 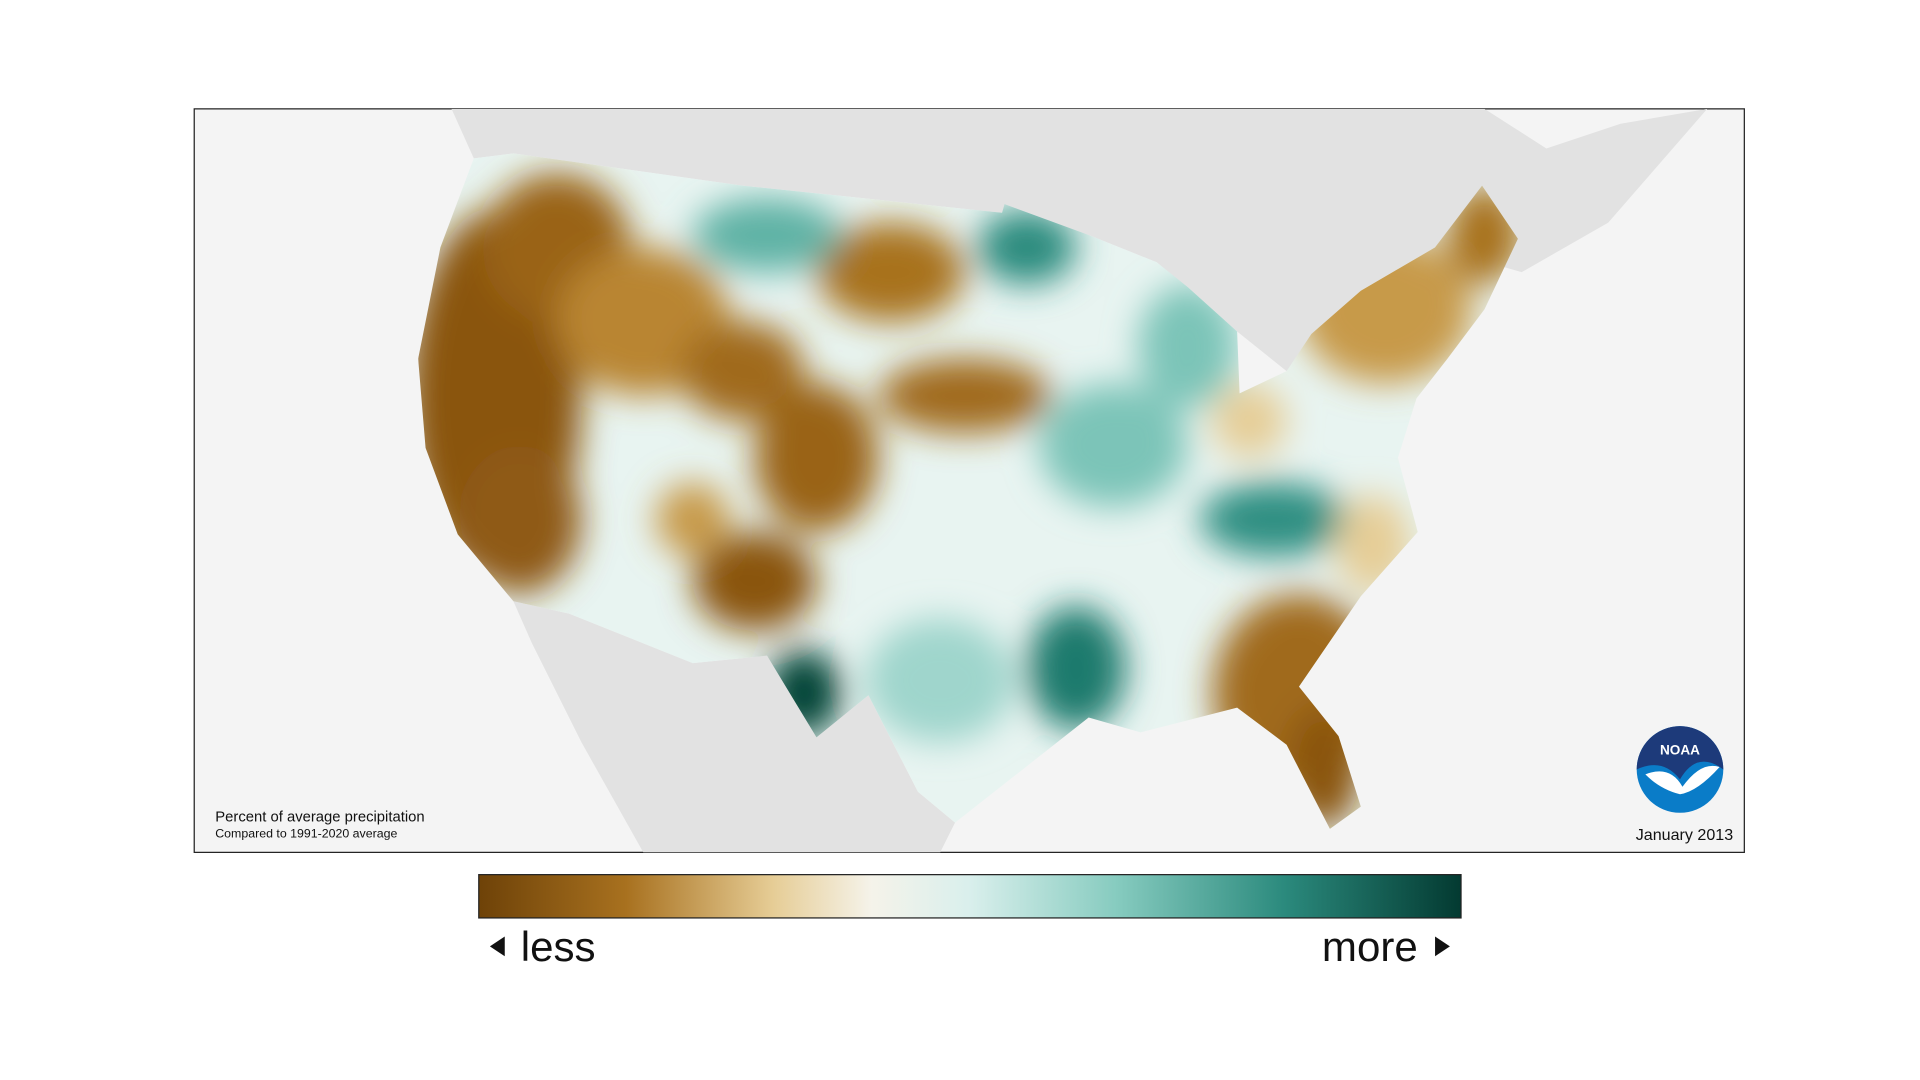 What do you see at coordinates (1680, 769) in the screenshot?
I see `noaa-logo: NOAA` at bounding box center [1680, 769].